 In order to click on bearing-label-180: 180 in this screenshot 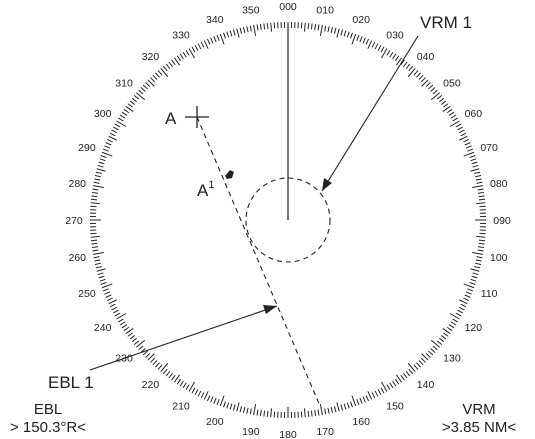, I will do `click(288, 434)`.